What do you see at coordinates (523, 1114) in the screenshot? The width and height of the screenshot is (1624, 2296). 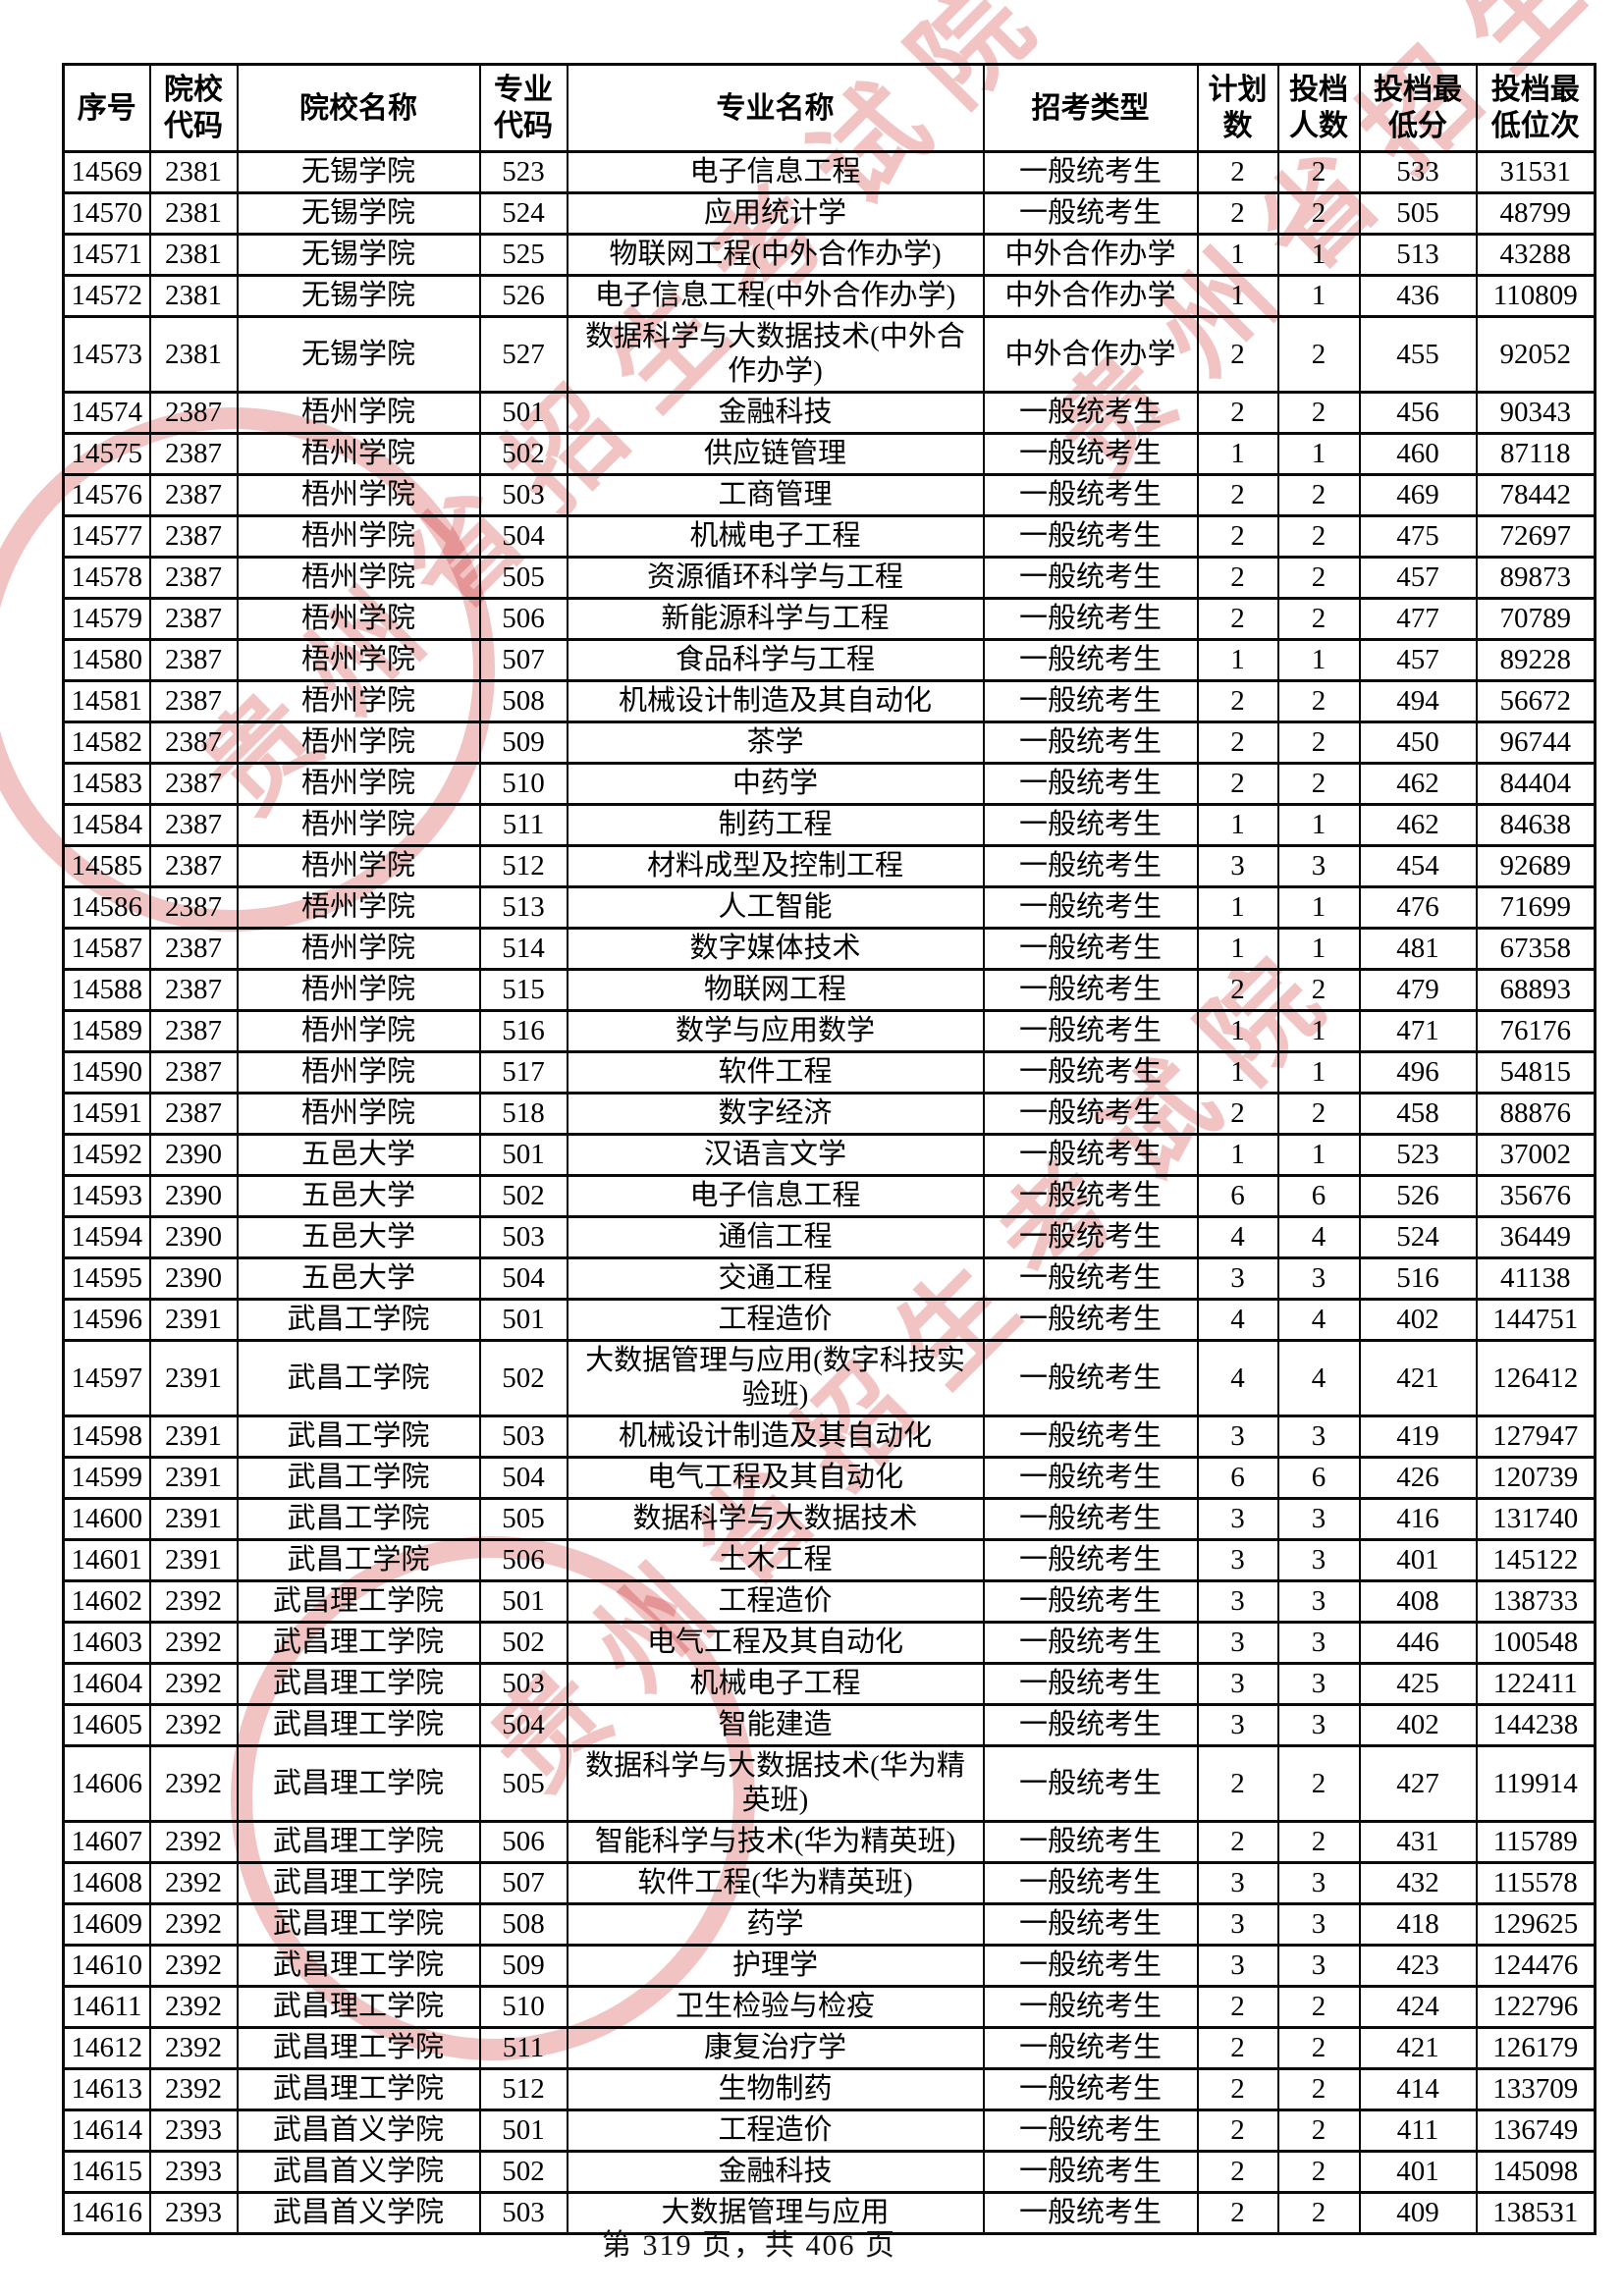 I see `cell: 518` at bounding box center [523, 1114].